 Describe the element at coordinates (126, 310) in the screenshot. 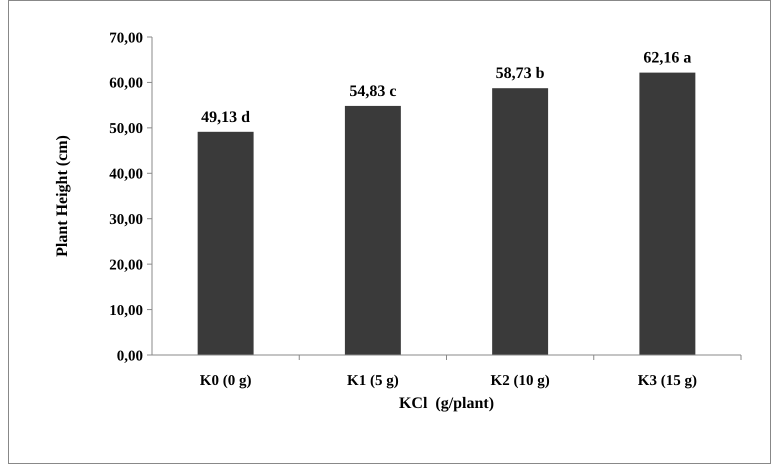

I see `y-tick-label: 10,00` at that location.